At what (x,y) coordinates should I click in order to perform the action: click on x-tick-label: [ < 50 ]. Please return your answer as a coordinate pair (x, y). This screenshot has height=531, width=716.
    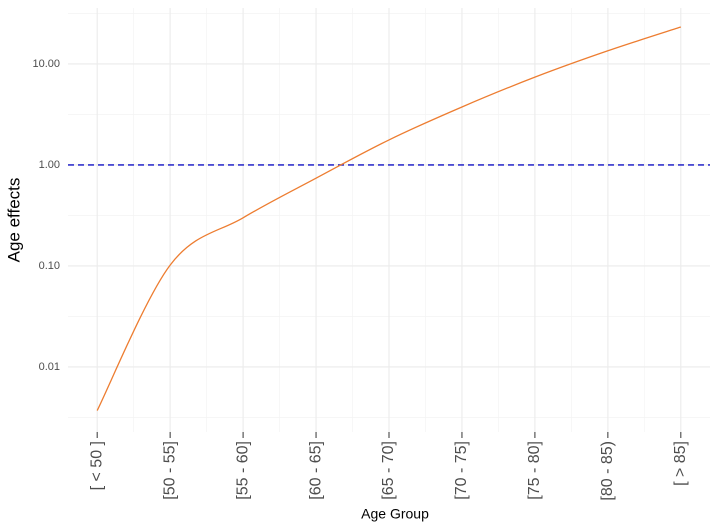
    Looking at the image, I should click on (96, 465).